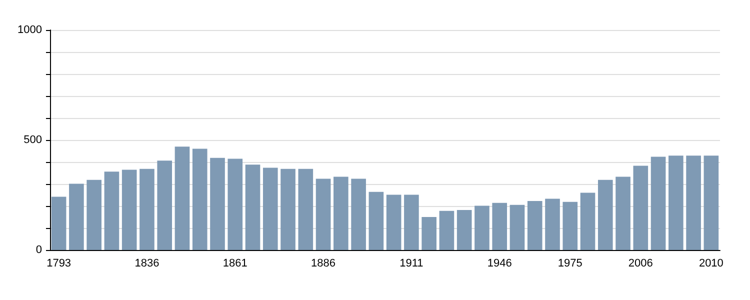 This screenshot has width=750, height=300. What do you see at coordinates (570, 264) in the screenshot?
I see `x-tick-label: 1975` at bounding box center [570, 264].